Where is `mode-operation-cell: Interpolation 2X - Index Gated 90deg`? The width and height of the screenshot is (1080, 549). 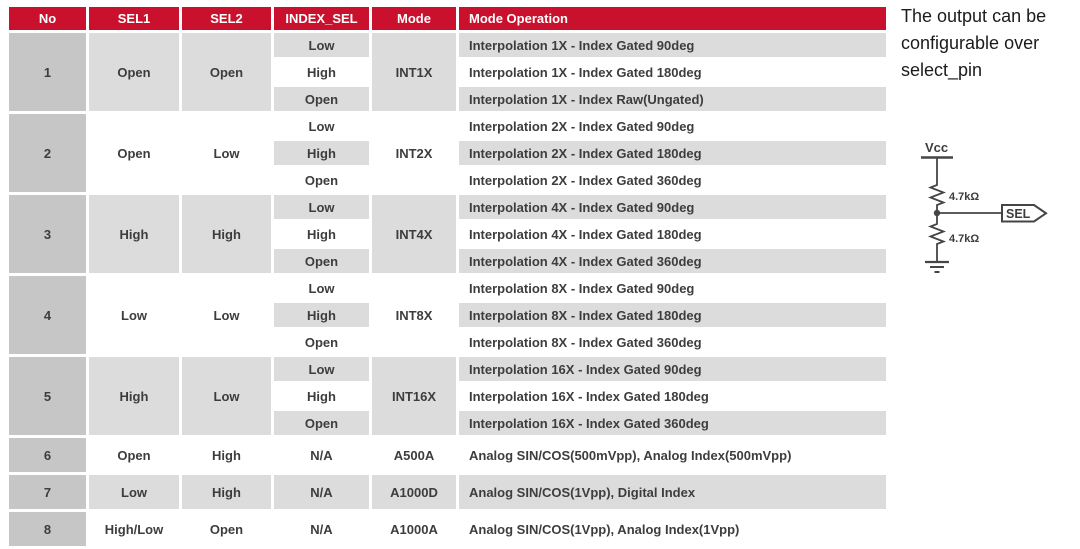 mode-operation-cell: Interpolation 2X - Index Gated 90deg is located at coordinates (672, 126).